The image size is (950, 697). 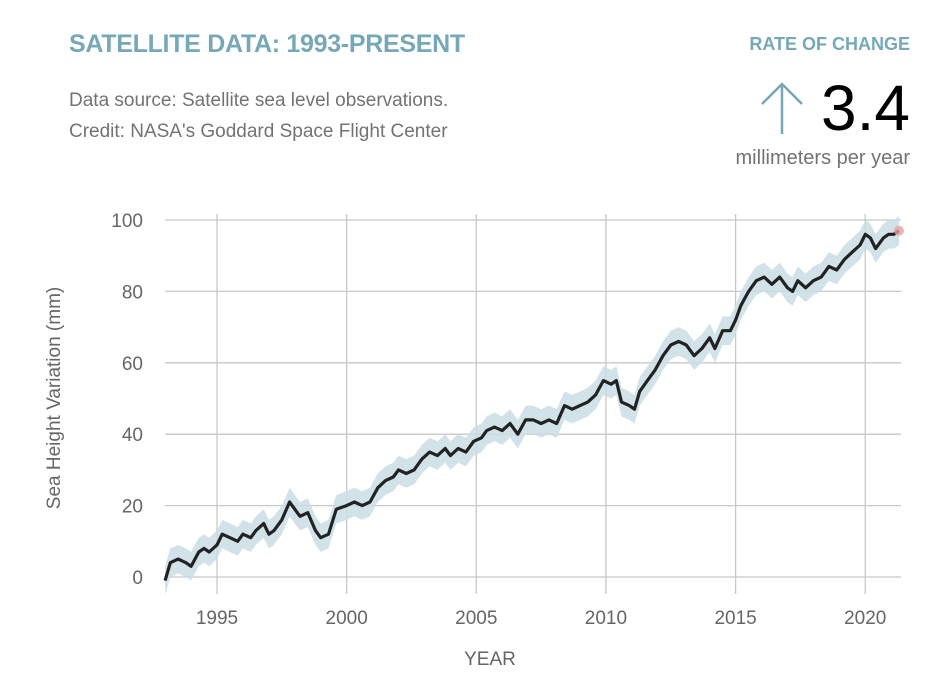 What do you see at coordinates (267, 44) in the screenshot?
I see `chart-title: SATELLITE DATA: 1993-PRESENT` at bounding box center [267, 44].